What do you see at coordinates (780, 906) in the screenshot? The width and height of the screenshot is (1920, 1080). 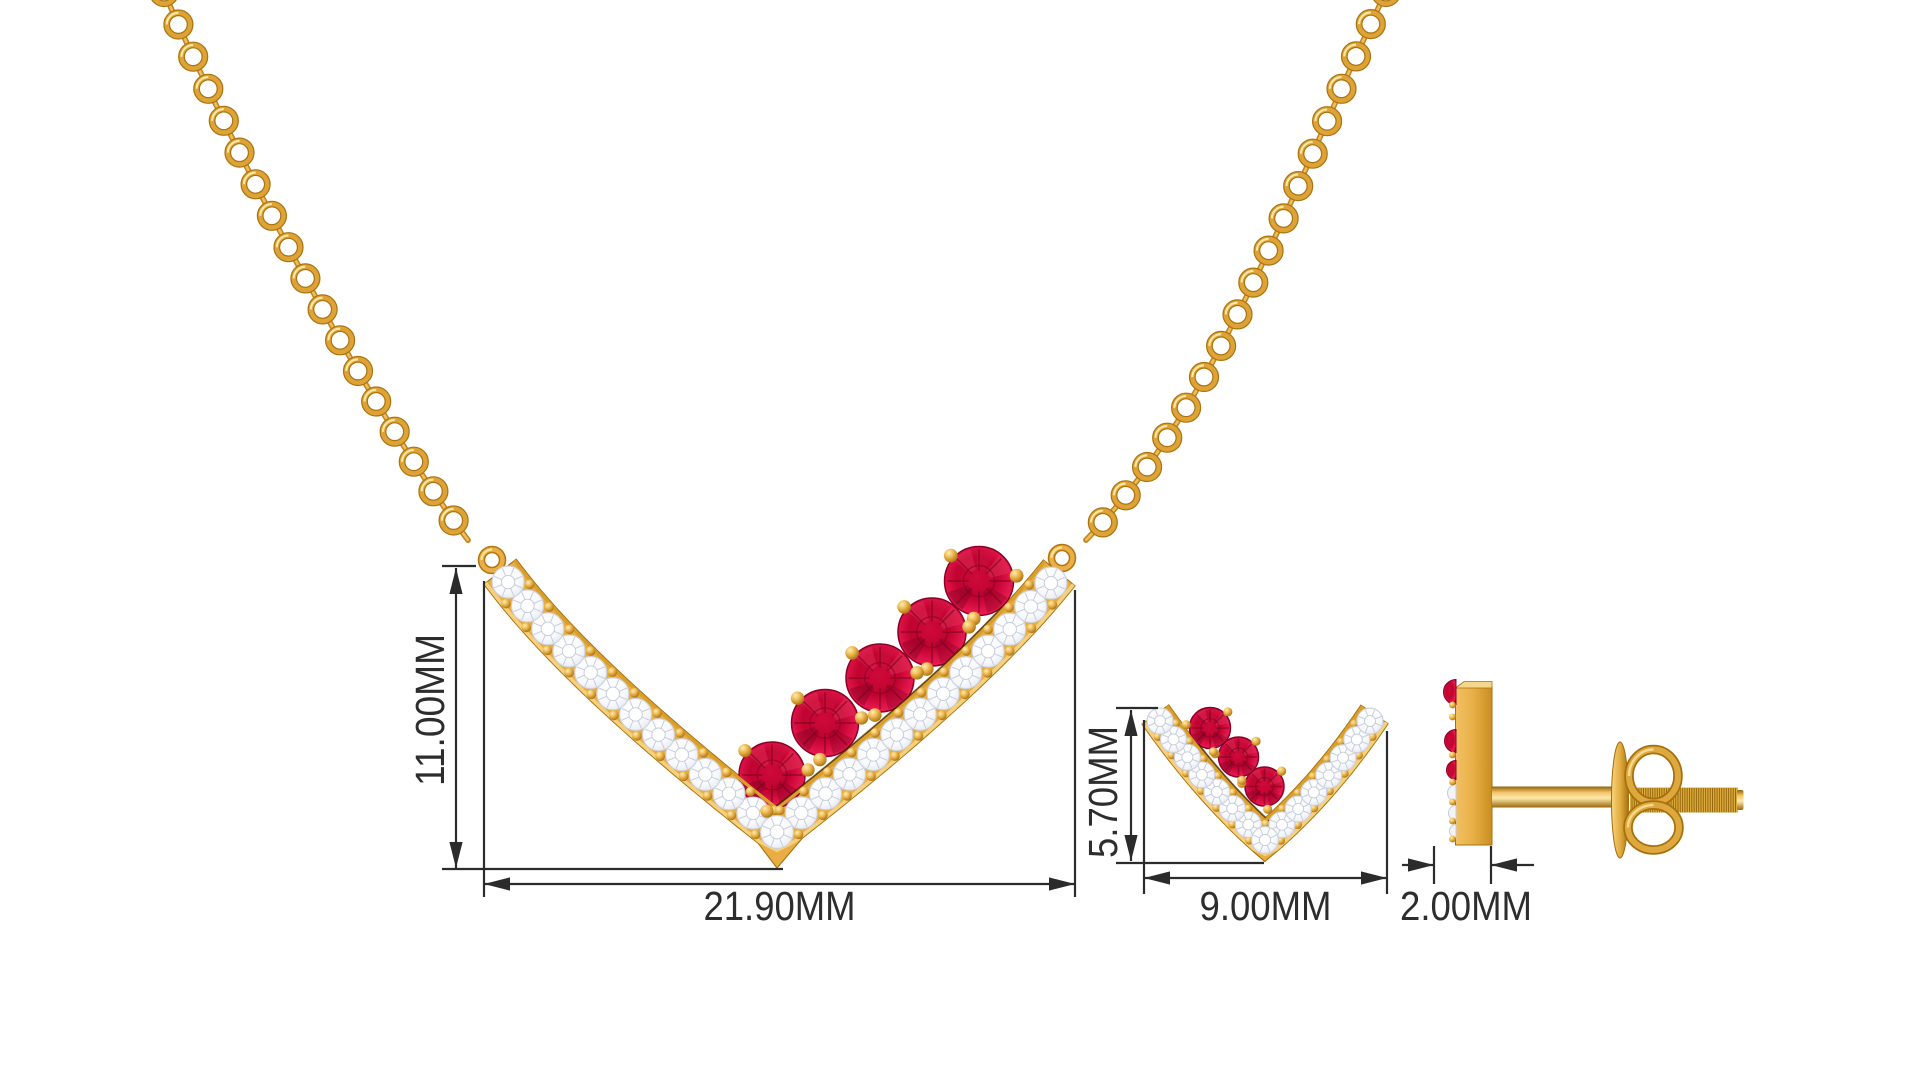 I see `svg-text: 21.90MM` at bounding box center [780, 906].